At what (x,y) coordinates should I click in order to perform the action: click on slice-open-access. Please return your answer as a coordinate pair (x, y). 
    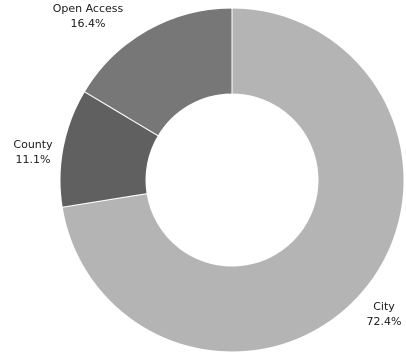
    Looking at the image, I should click on (158, 72).